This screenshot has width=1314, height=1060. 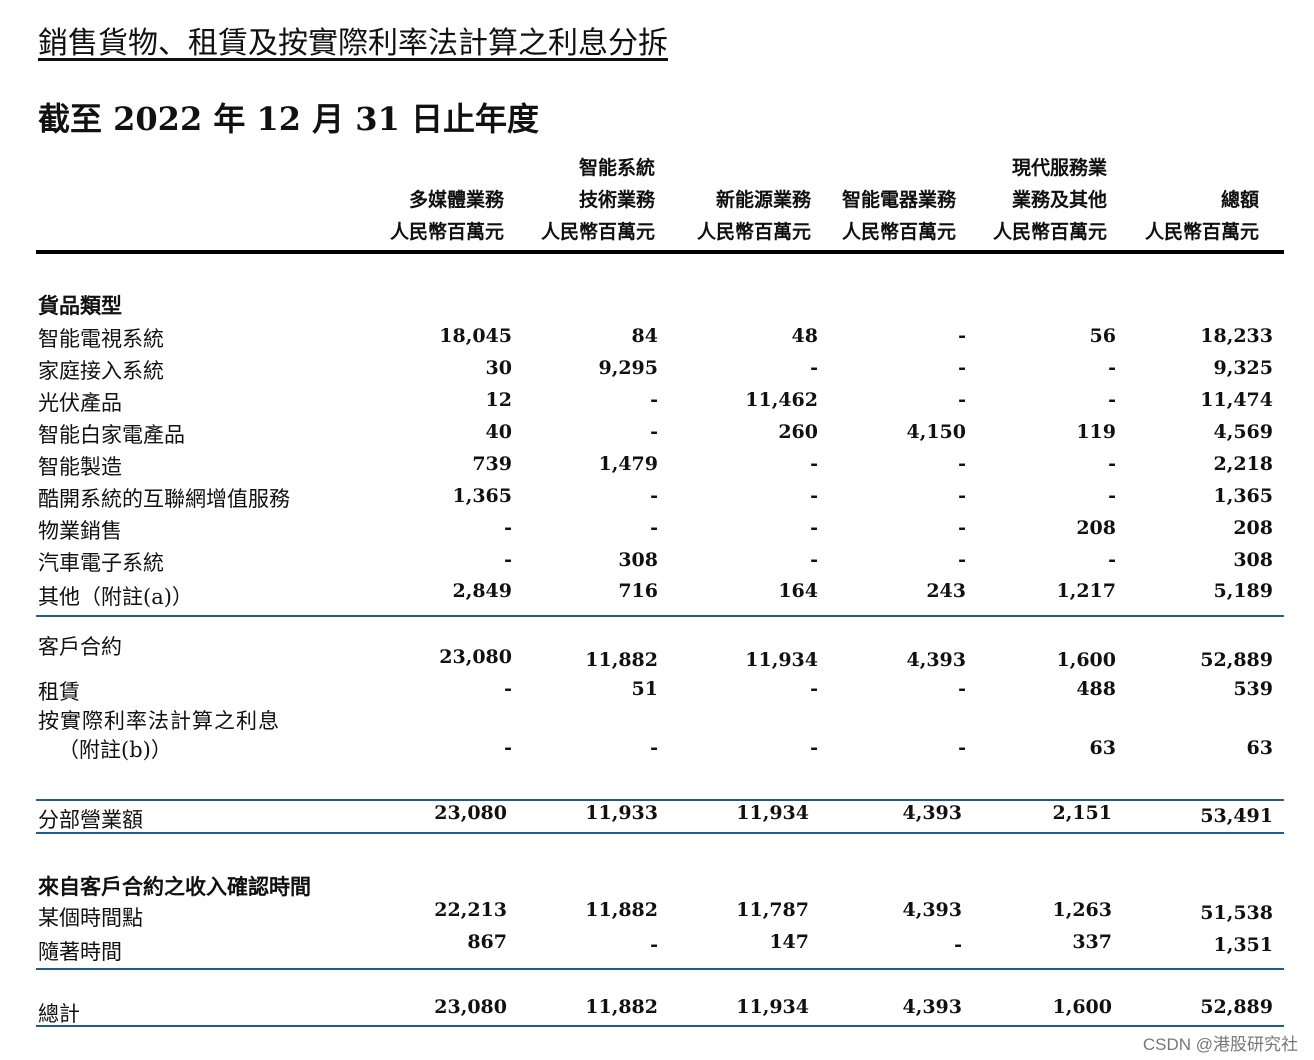 I want to click on column-header-multimedia: 多媒體業務 人民幣百萬元, so click(x=419, y=200).